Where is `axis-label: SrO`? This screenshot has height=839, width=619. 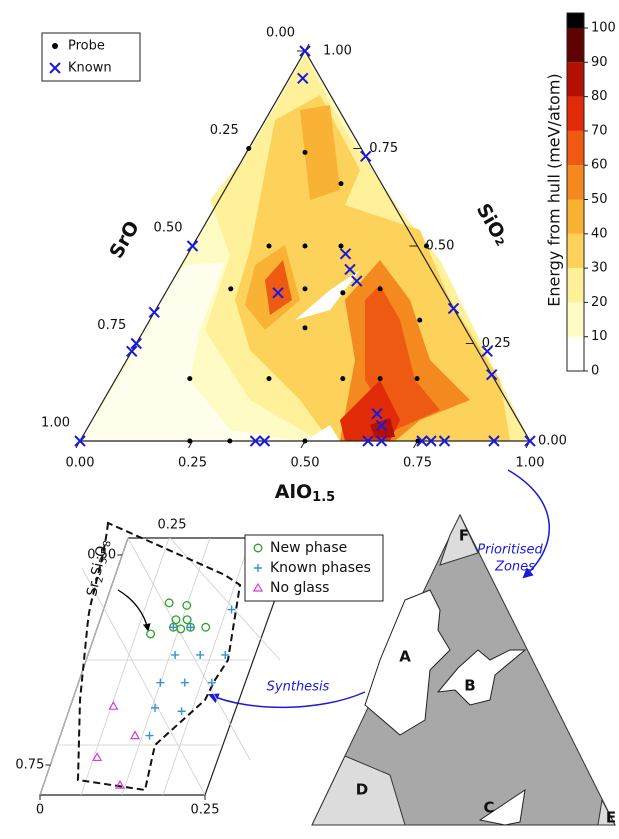 axis-label: SrO is located at coordinates (124, 239).